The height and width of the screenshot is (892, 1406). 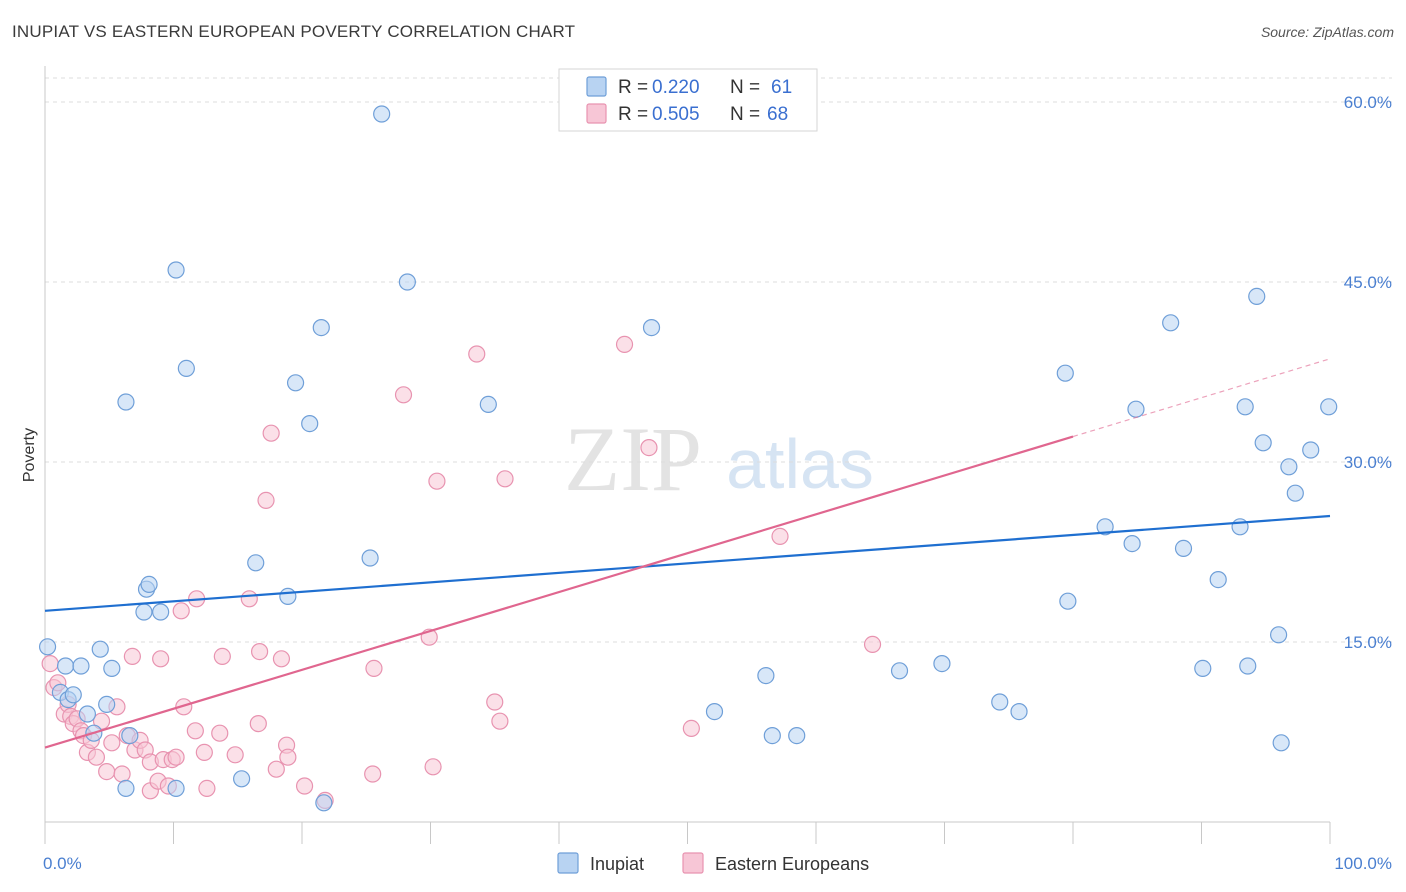 What do you see at coordinates (781, 87) in the screenshot?
I see `legend-n-value-1: 61` at bounding box center [781, 87].